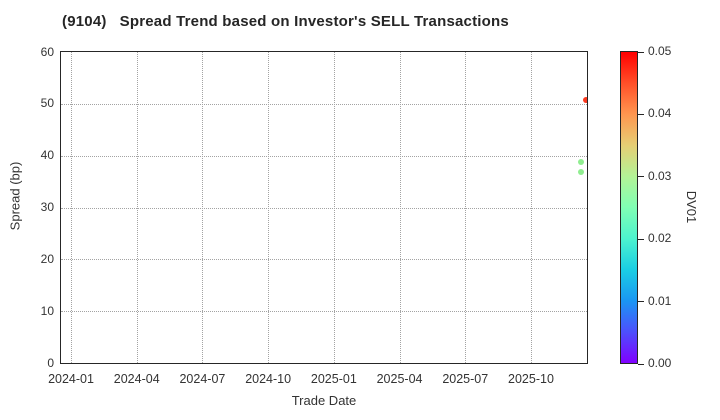  I want to click on colorbar-tick-label: 0.01, so click(660, 300).